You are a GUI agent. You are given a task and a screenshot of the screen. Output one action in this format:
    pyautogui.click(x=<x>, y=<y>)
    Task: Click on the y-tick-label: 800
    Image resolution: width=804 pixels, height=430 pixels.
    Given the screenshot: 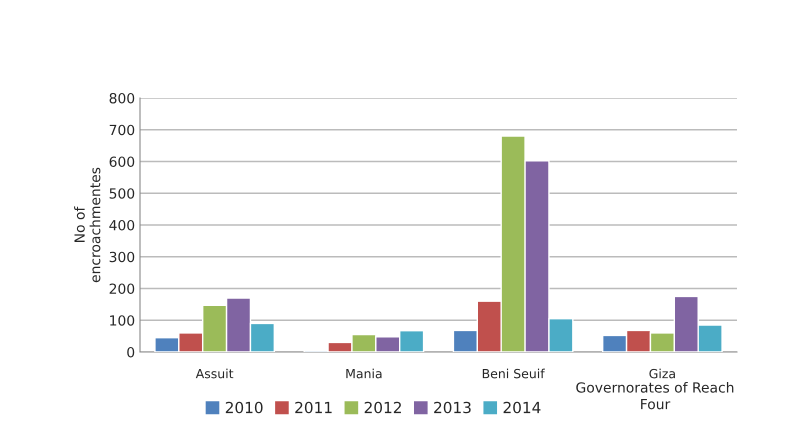 What is the action you would take?
    pyautogui.click(x=122, y=98)
    